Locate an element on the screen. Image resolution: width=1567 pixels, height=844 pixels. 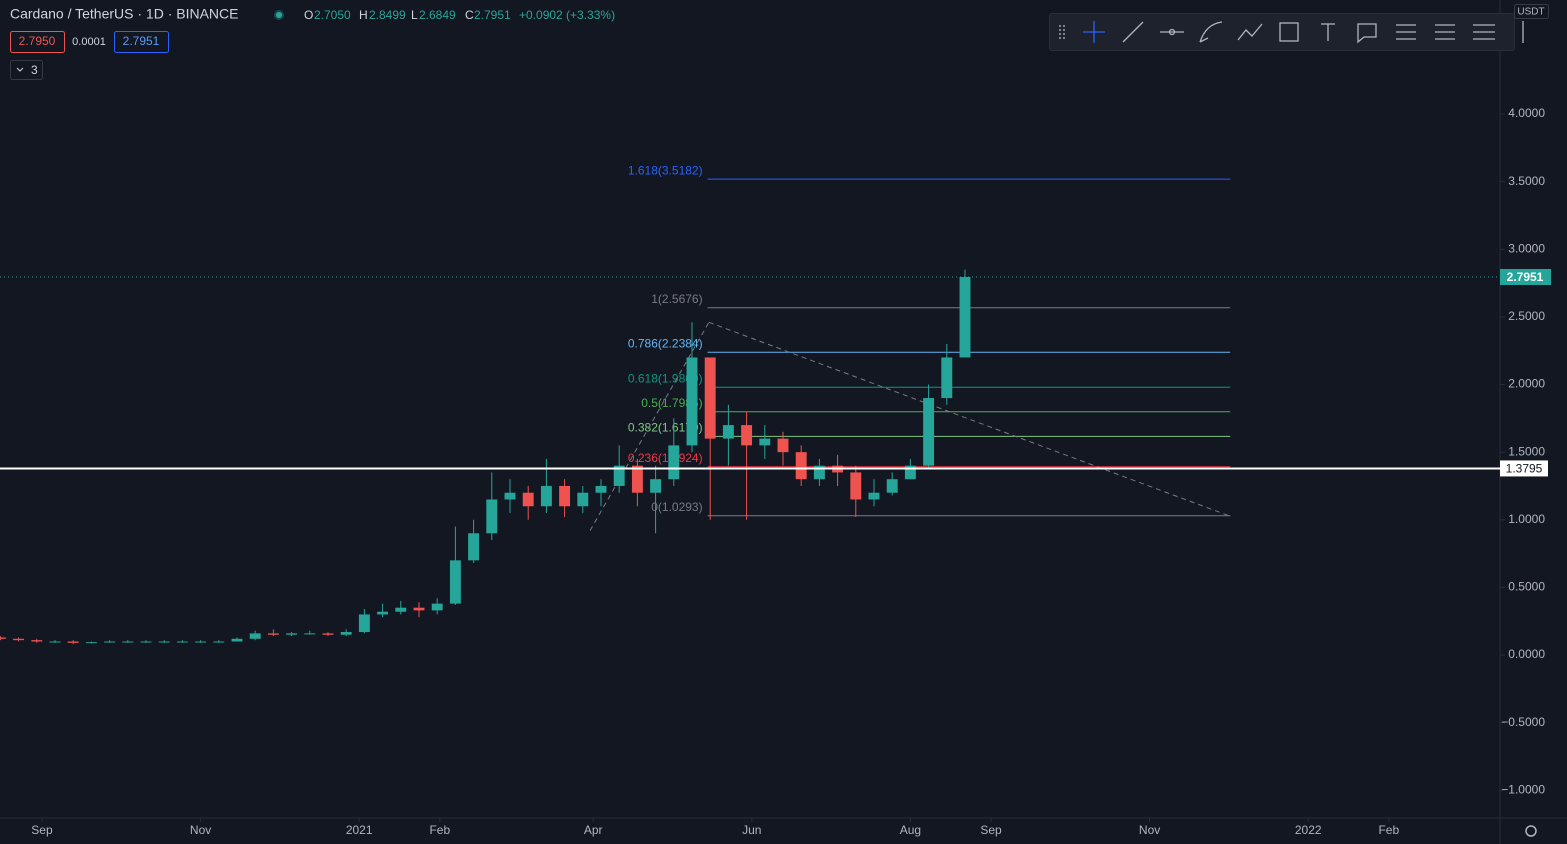
shape-tool is located at coordinates (1289, 32).